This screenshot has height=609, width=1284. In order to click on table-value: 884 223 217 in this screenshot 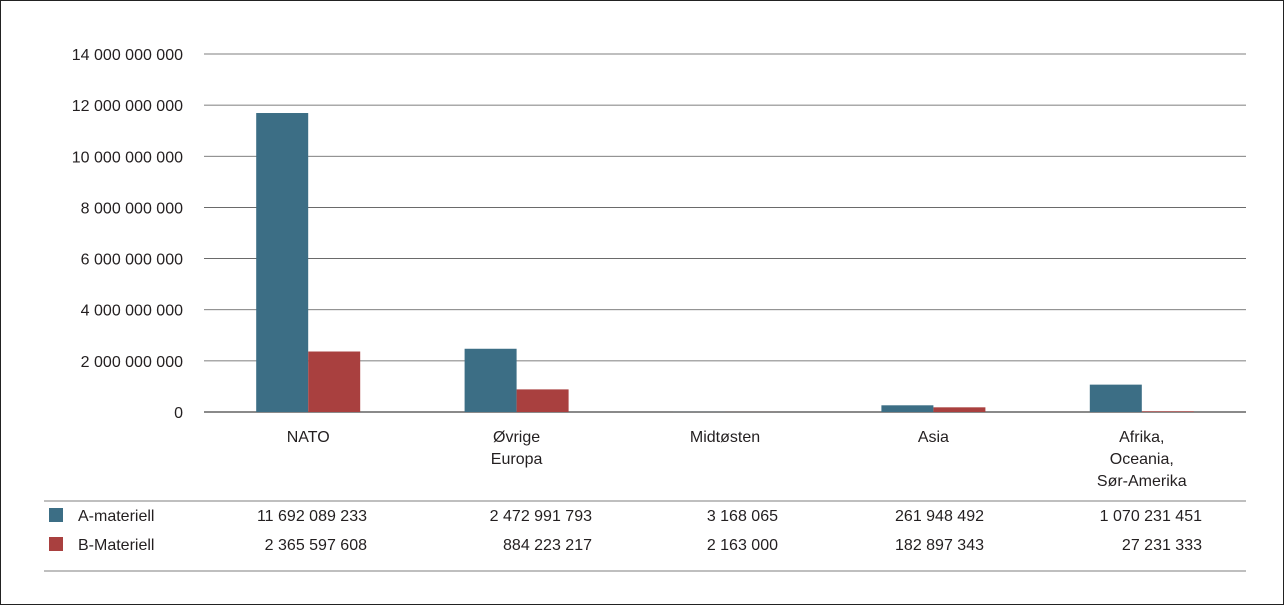, I will do `click(547, 545)`.